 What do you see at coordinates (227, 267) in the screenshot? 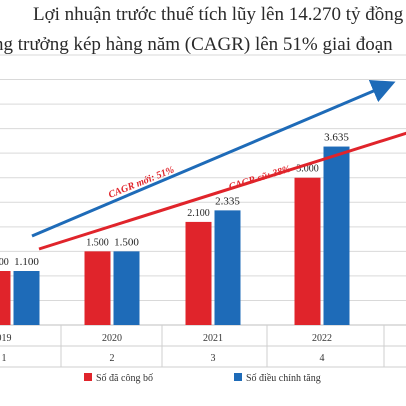
I see `bar-adjusted-2021` at bounding box center [227, 267].